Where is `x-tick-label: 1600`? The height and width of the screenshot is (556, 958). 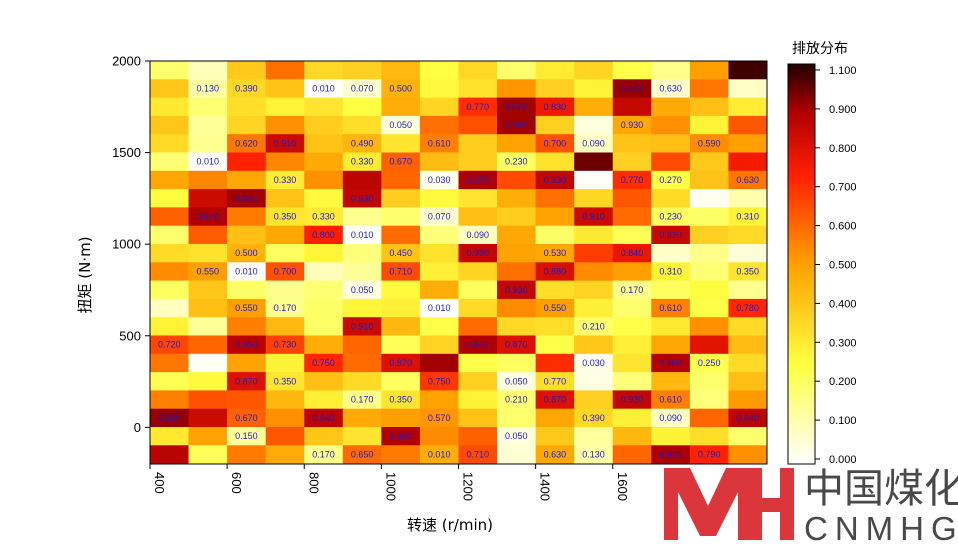
x-tick-label: 1600 is located at coordinates (622, 486).